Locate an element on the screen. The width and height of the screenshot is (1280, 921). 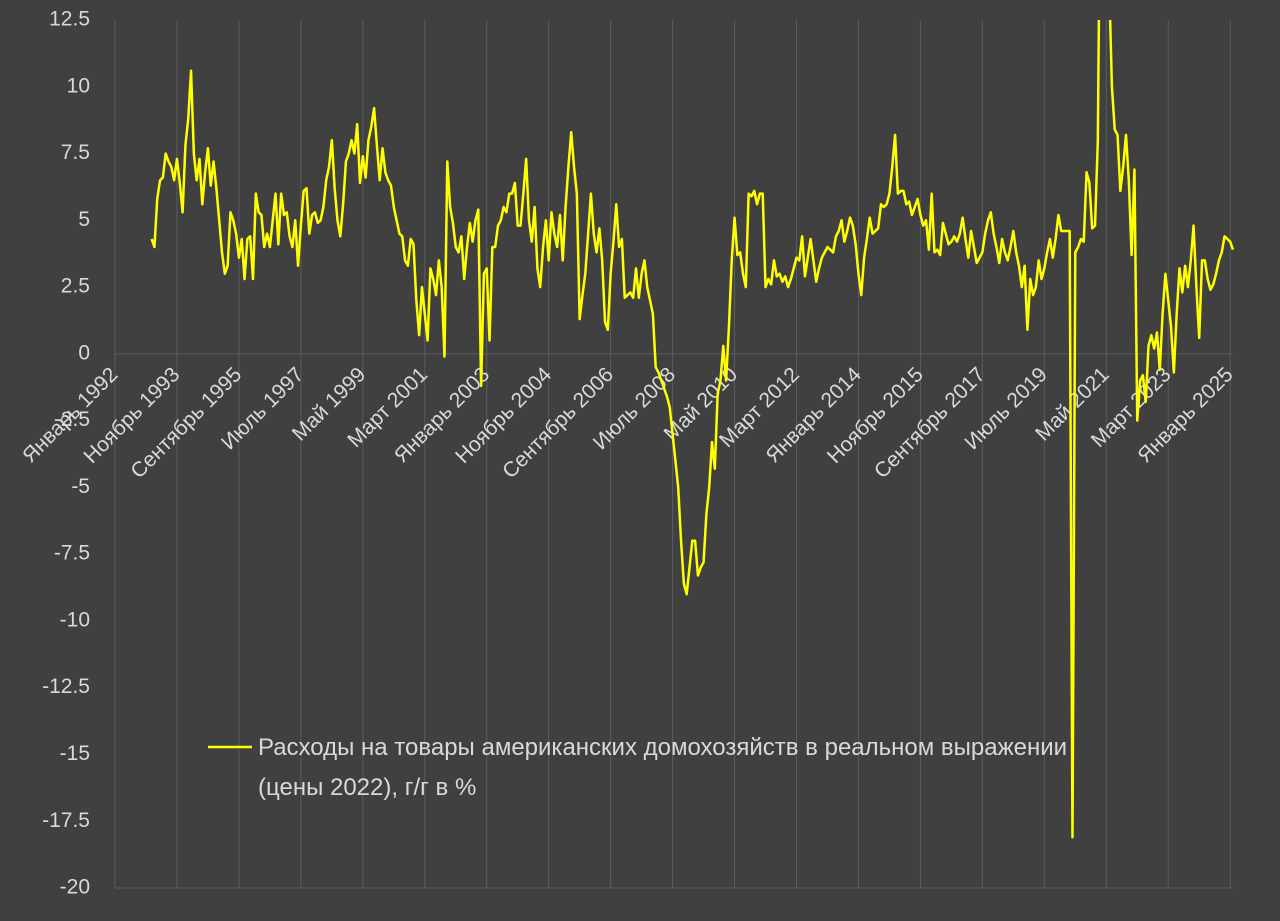
x-tick-label: Сентябрь 2017 is located at coordinates (930, 423).